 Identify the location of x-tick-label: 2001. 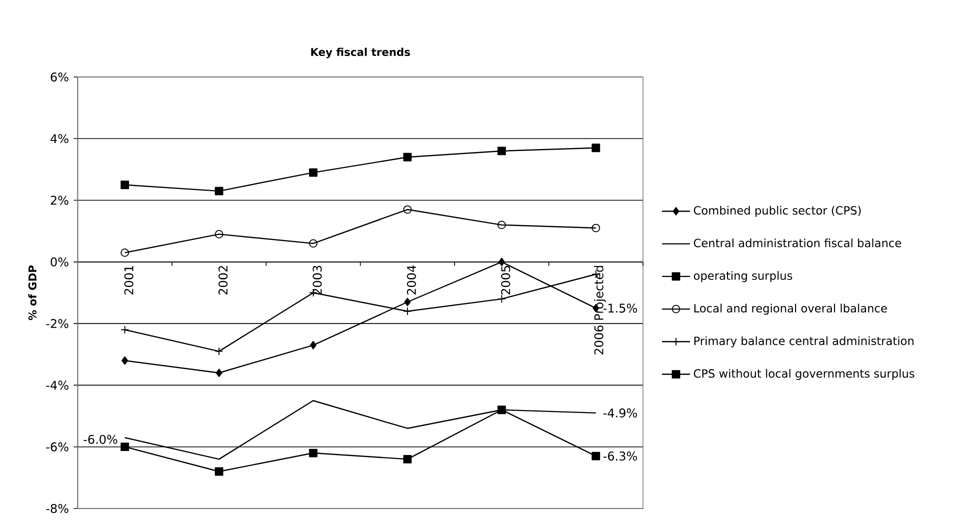
(129, 280).